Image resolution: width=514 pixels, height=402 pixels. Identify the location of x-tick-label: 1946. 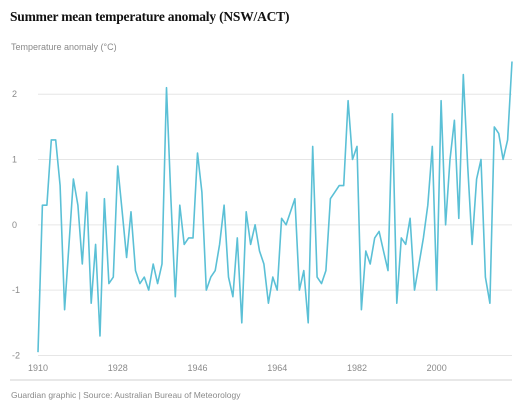
(197, 368).